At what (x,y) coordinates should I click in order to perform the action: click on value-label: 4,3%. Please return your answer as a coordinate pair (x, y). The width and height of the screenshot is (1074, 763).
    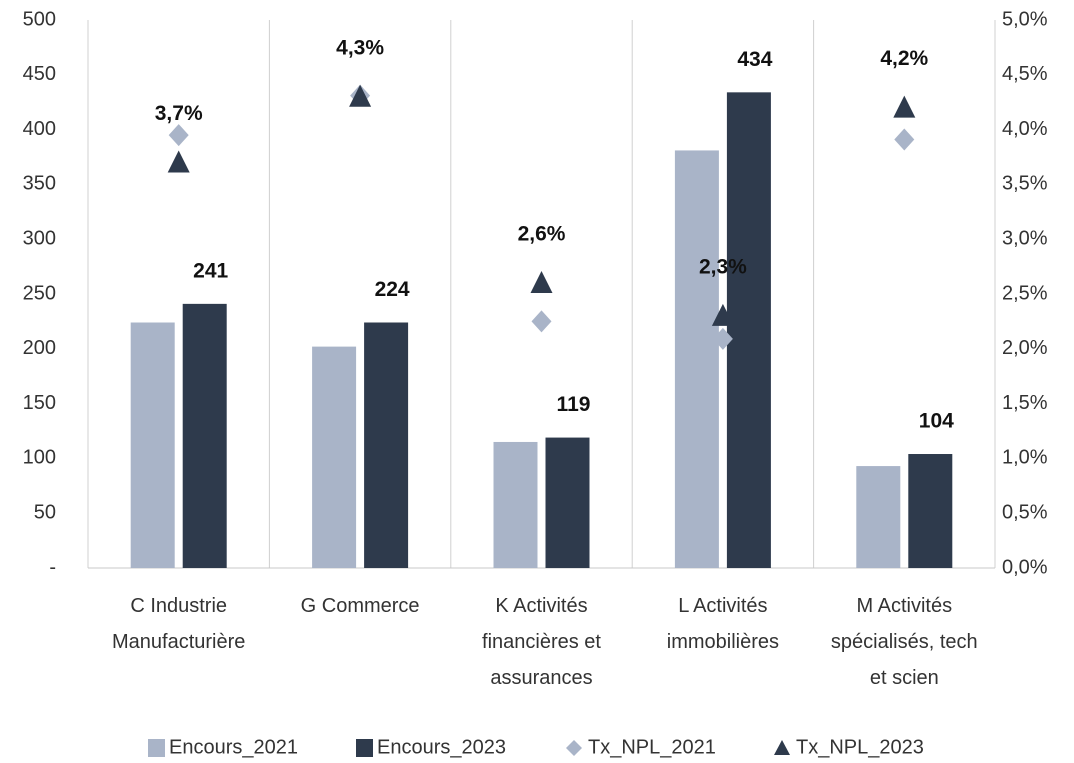
    Looking at the image, I should click on (360, 47).